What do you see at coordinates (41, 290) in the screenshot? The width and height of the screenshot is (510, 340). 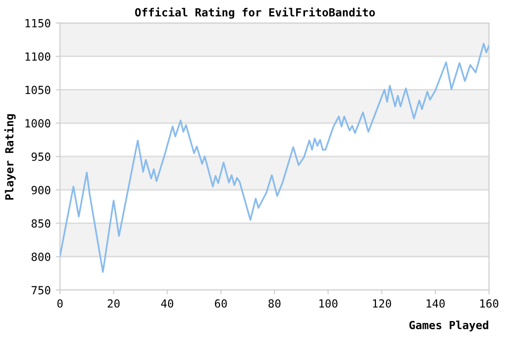 I see `y-tick-label: 750` at bounding box center [41, 290].